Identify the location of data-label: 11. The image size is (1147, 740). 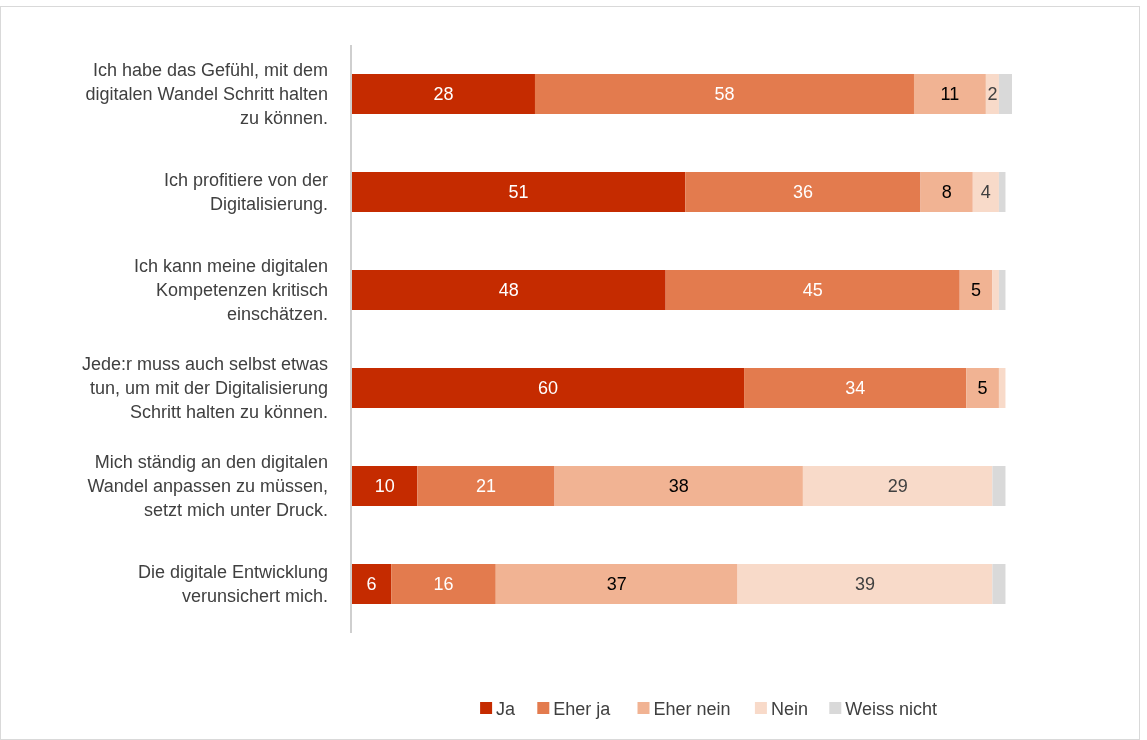
(950, 94).